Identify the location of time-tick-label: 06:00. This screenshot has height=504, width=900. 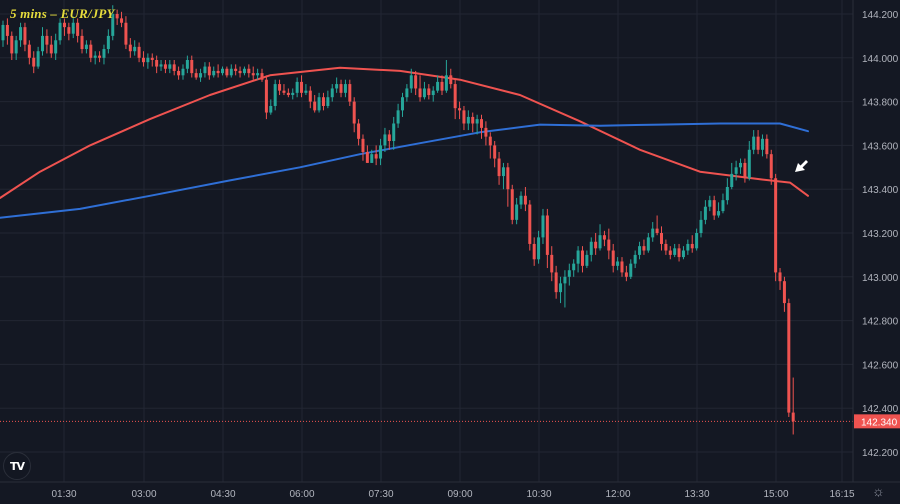
(301, 494).